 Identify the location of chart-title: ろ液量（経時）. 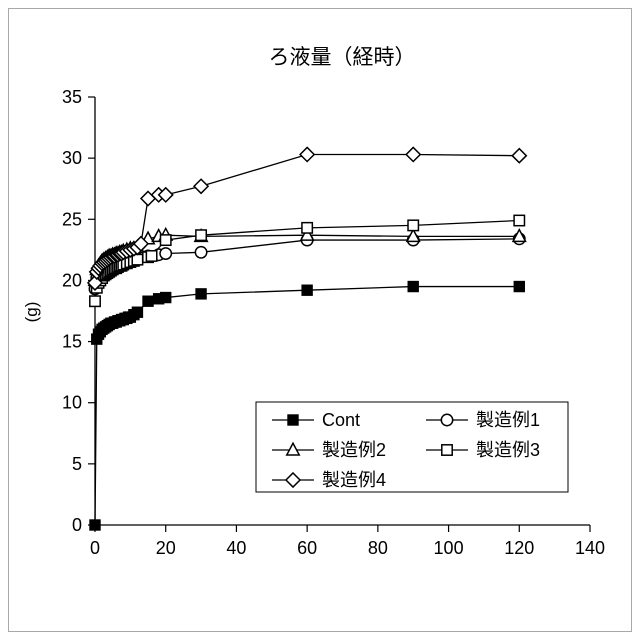
(342, 57).